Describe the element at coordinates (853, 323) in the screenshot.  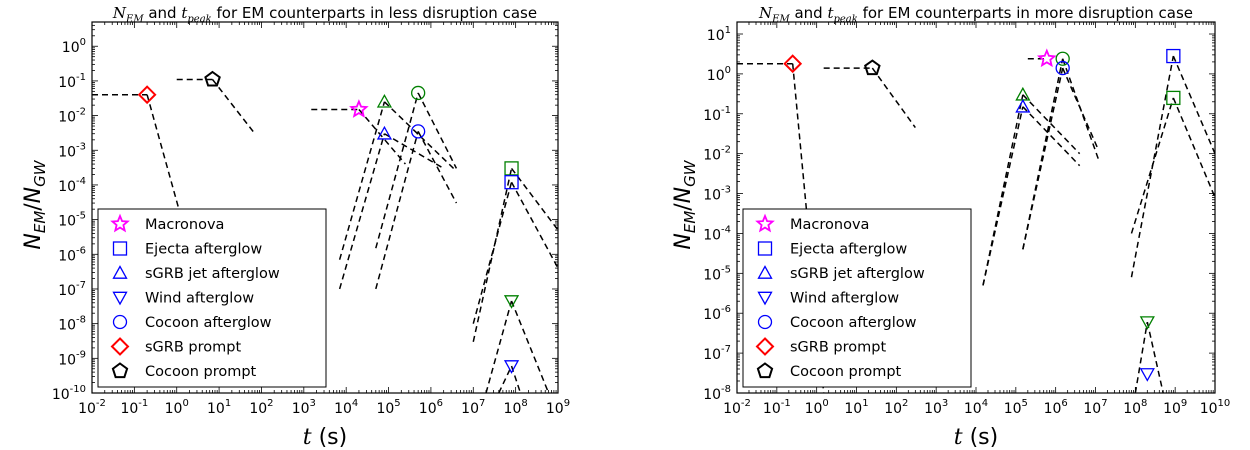
I see `legend-label: Cocoon afterglow` at that location.